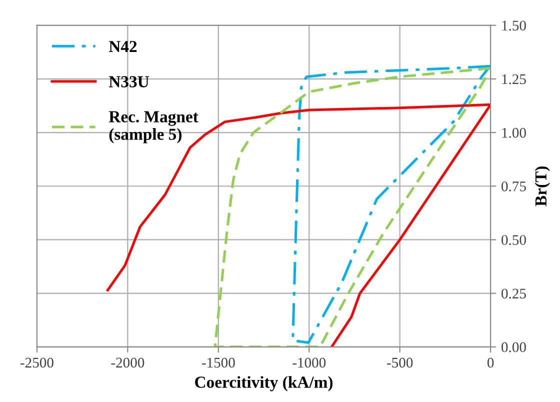 This screenshot has width=560, height=402. I want to click on y-axis-title: Br(T), so click(542, 186).